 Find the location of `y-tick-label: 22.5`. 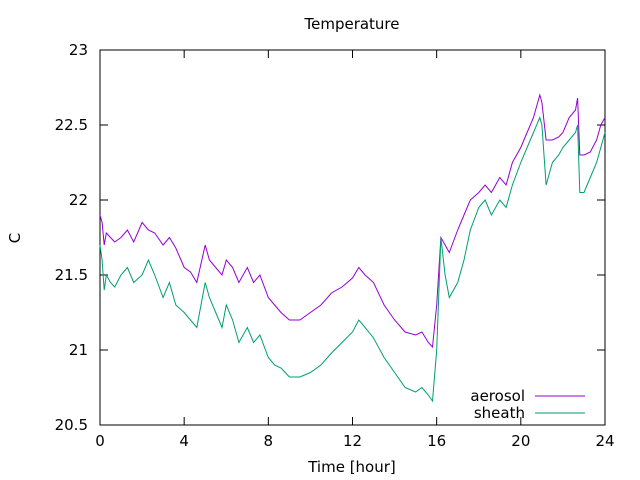

y-tick-label: 22.5 is located at coordinates (71, 125).